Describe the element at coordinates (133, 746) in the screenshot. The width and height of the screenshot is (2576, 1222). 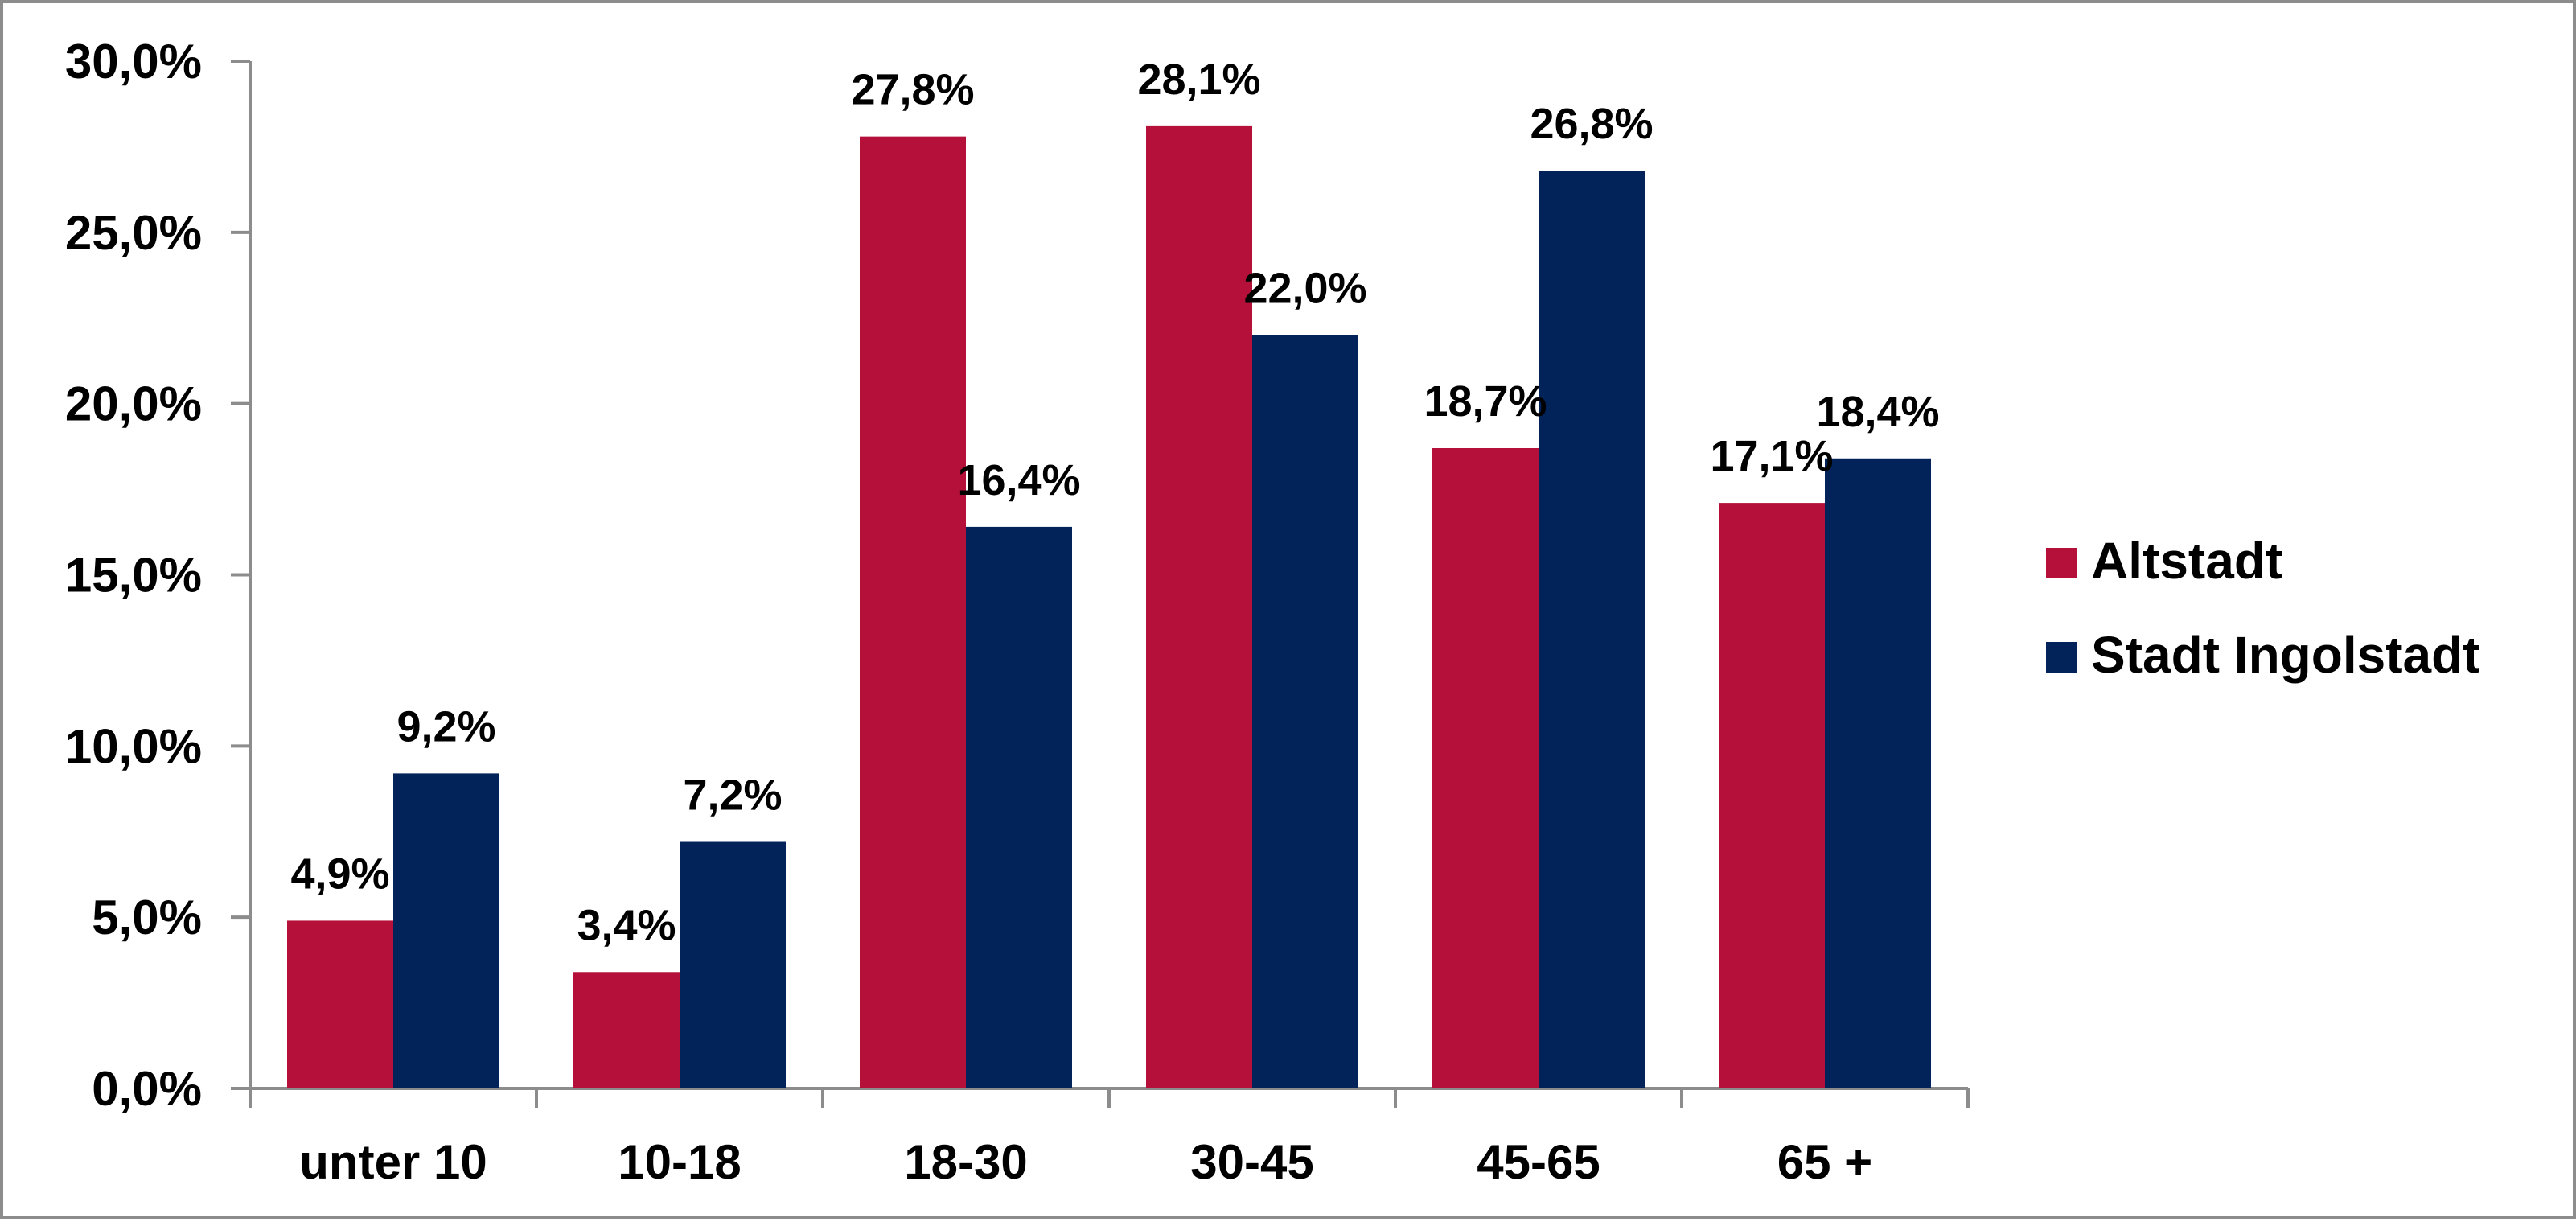
I see `y-tick-label: 10,0%` at that location.